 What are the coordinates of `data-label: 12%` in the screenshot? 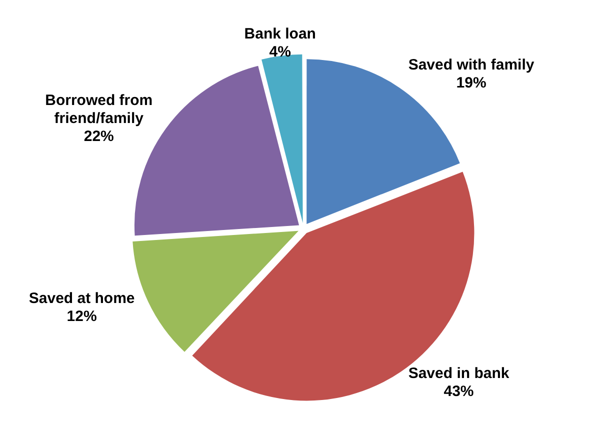 It's located at (81, 317).